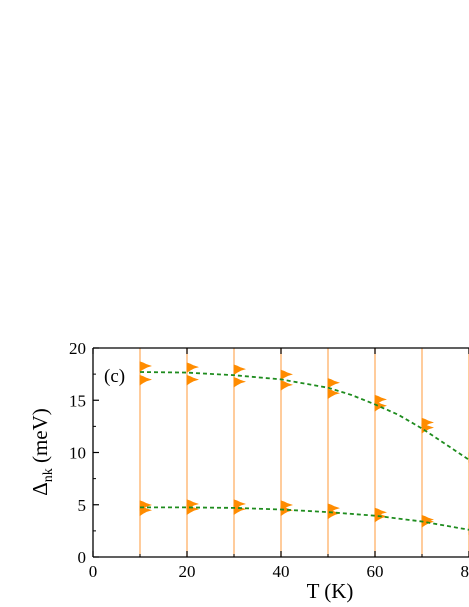  Describe the element at coordinates (40, 438) in the screenshot. I see `y-axis-title-unit: (meV)` at that location.